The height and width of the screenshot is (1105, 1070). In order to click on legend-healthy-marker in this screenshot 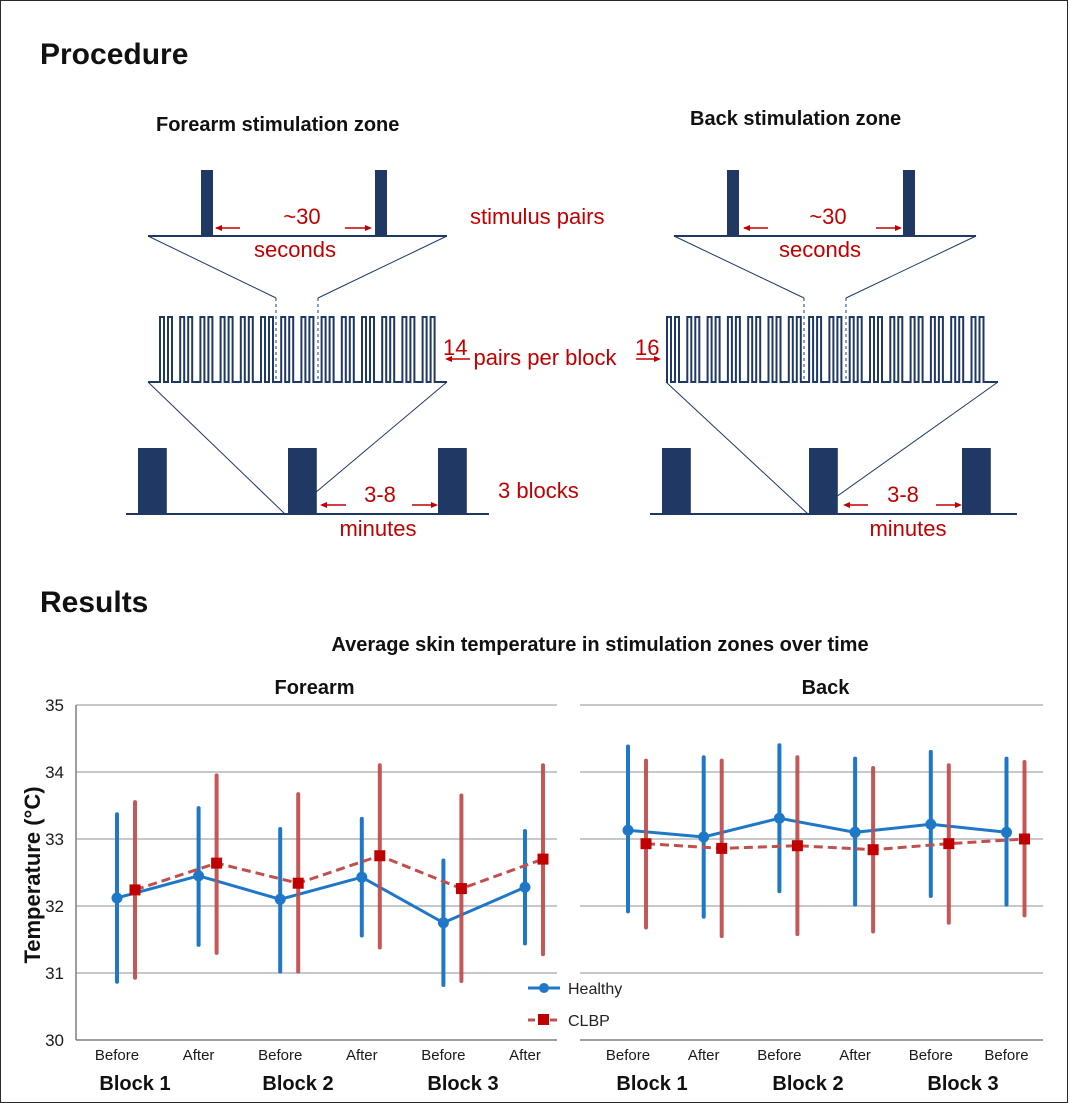, I will do `click(544, 988)`.